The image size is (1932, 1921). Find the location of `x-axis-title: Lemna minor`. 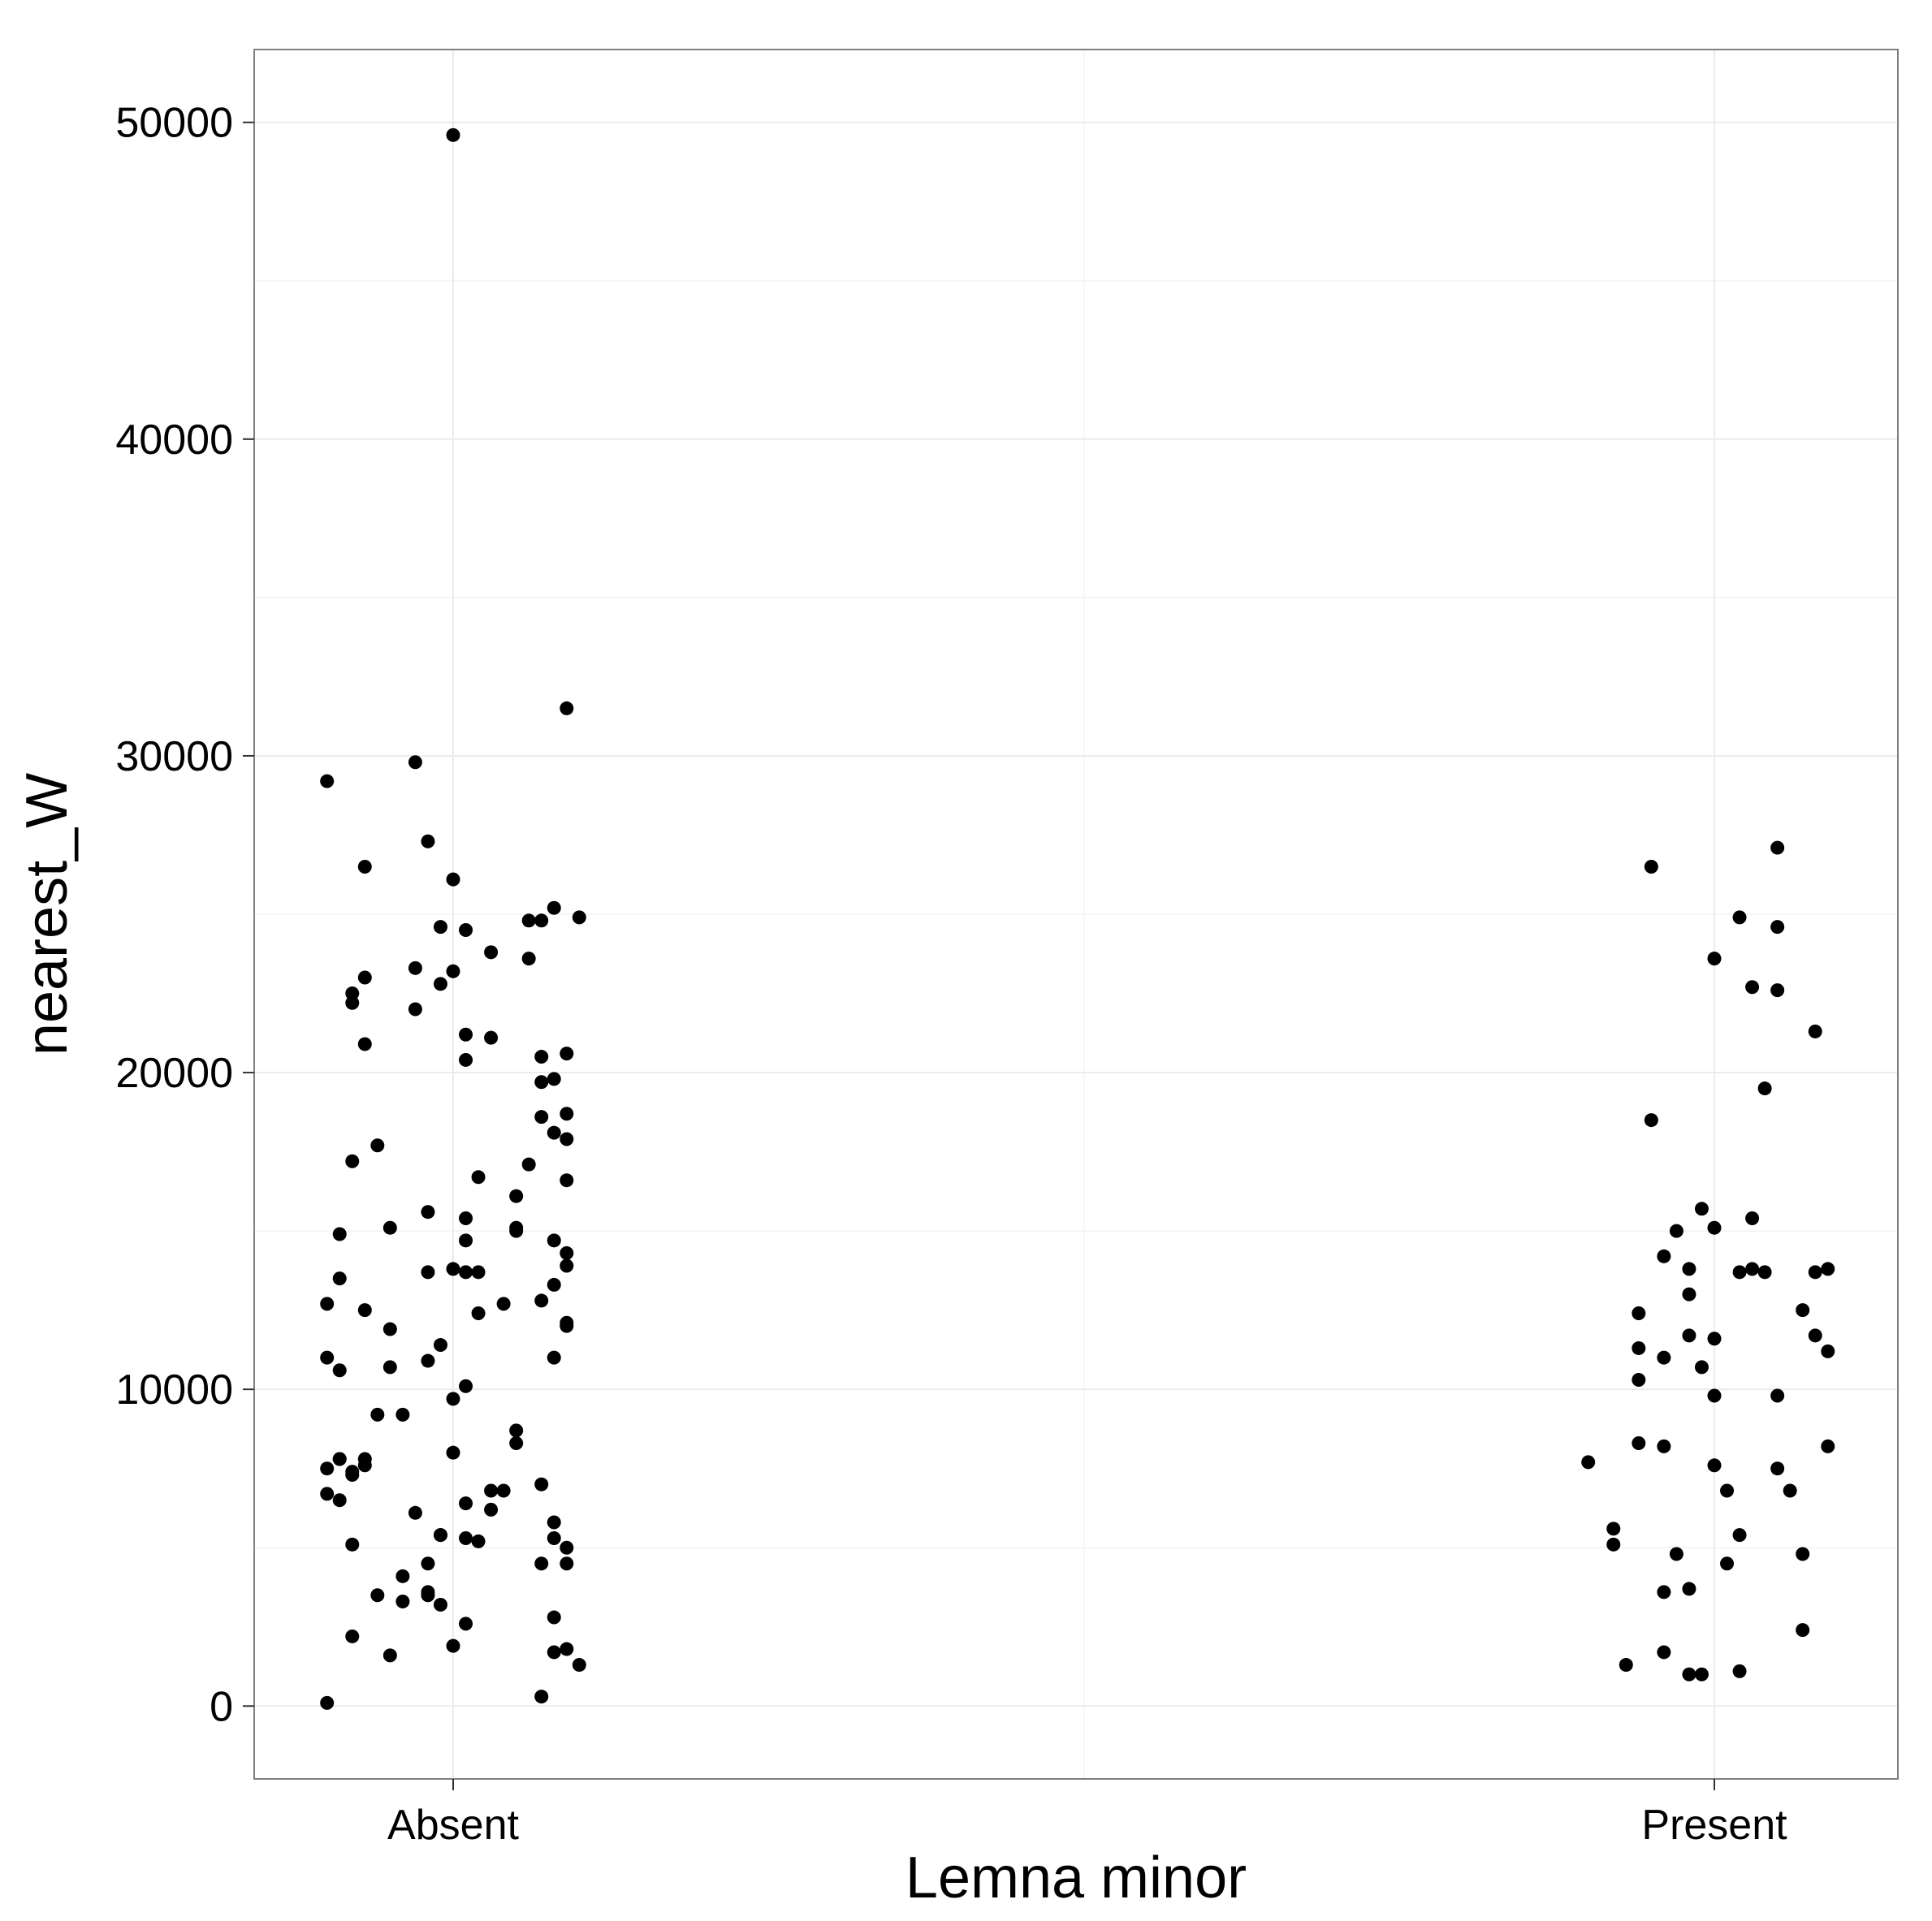

x-axis-title: Lemna minor is located at coordinates (1076, 1877).